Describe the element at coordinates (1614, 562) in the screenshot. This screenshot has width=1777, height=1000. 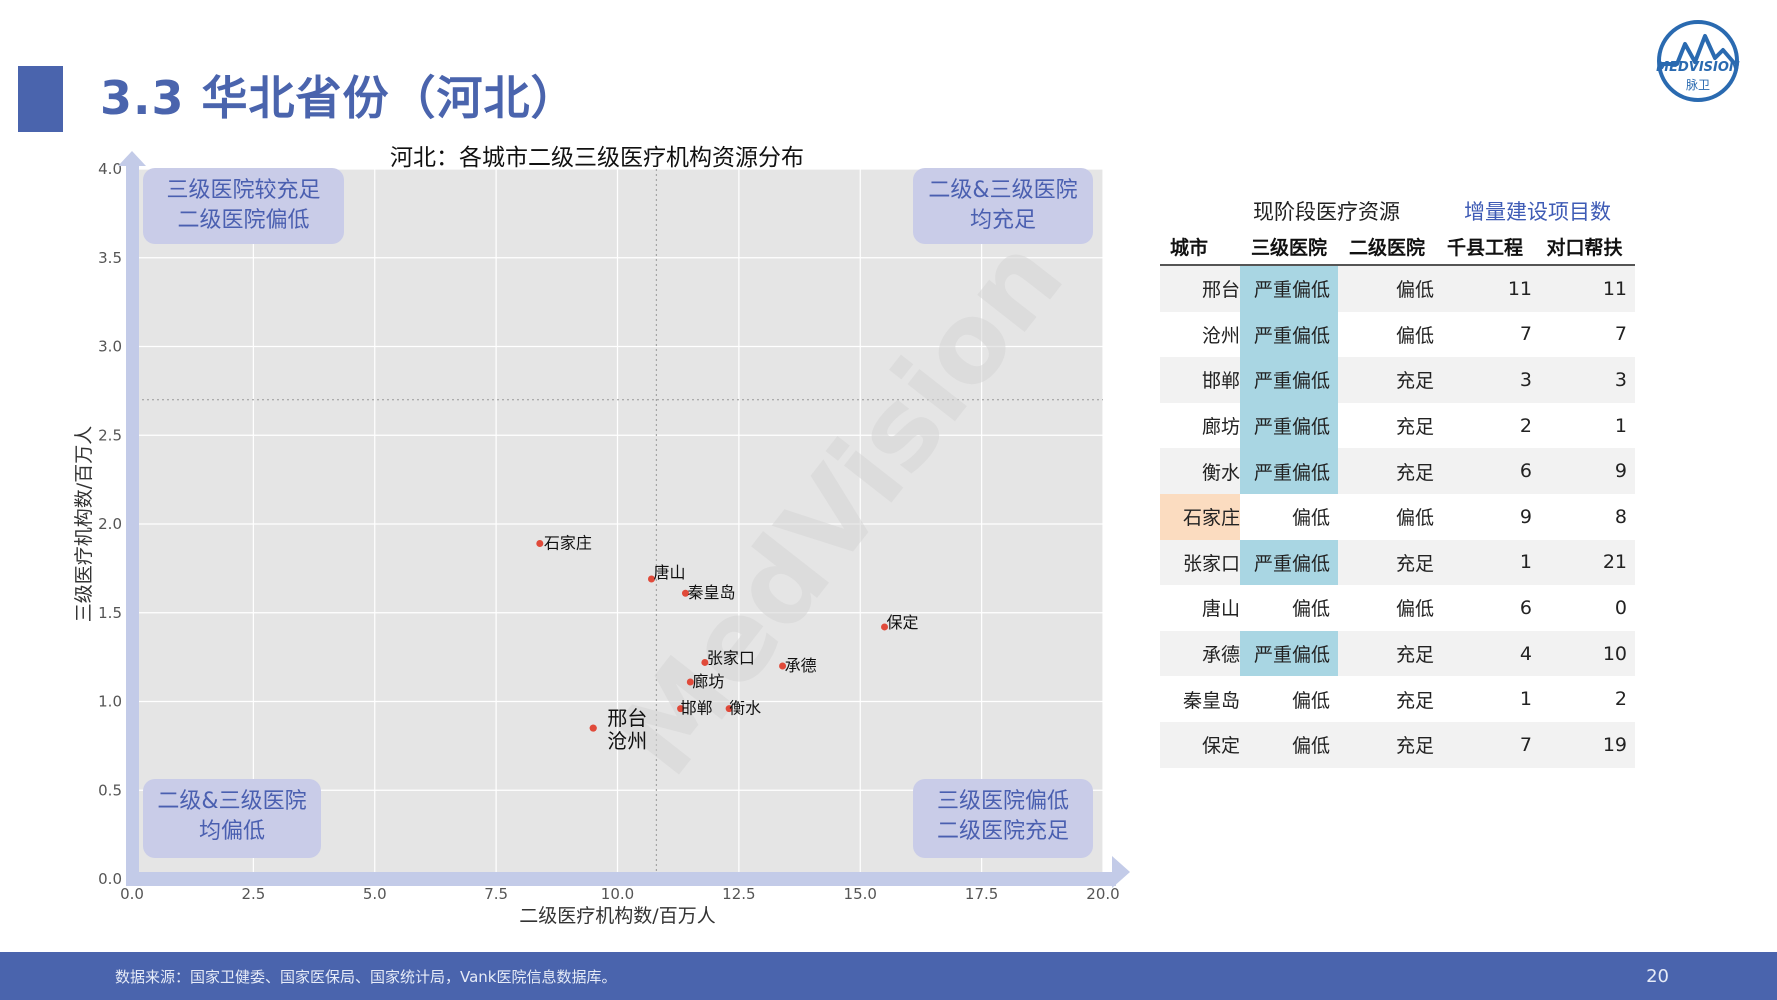
I see `cell-duikou: 21` at that location.